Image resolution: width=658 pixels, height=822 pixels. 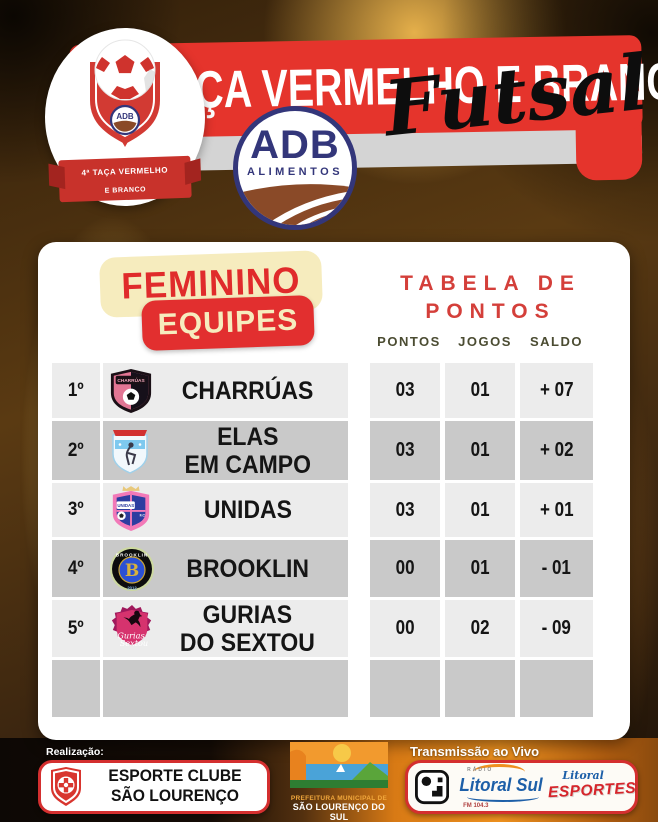 I want to click on row4-pontos: 00, so click(x=405, y=568).